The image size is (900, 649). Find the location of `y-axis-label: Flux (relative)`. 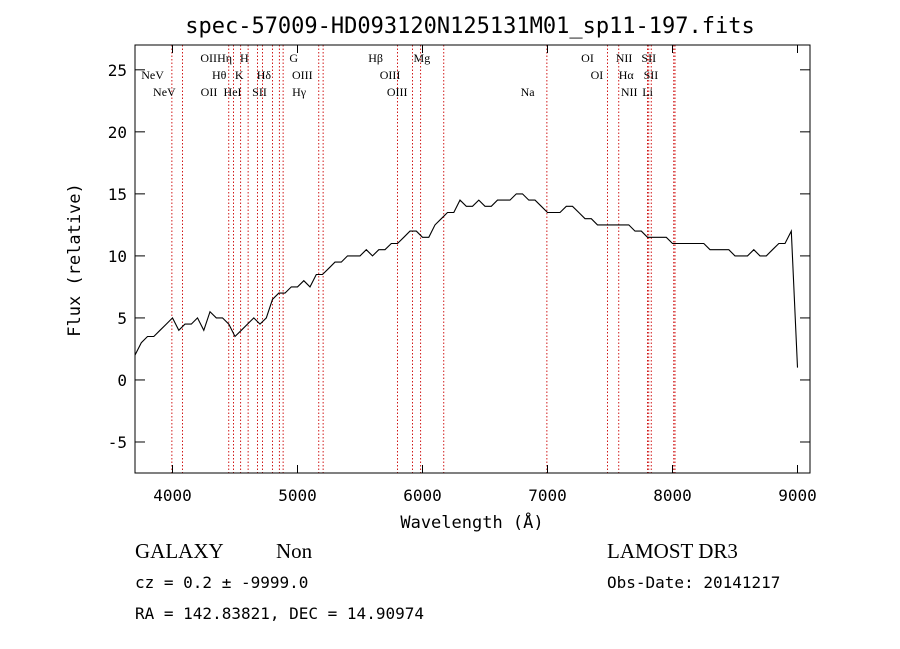

y-axis-label: Flux (relative) is located at coordinates (75, 260).